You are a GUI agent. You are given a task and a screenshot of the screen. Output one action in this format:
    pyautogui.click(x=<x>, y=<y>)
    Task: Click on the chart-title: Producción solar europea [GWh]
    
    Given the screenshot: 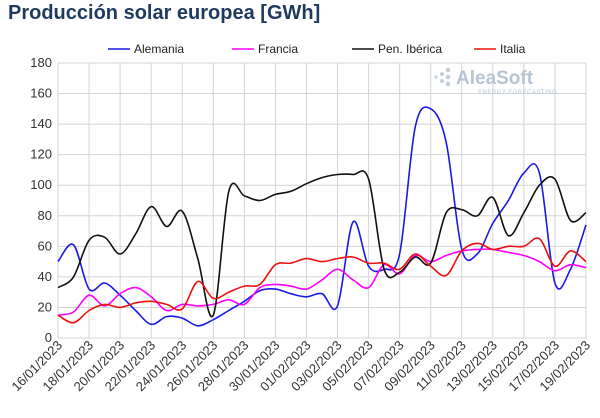 What is the action you would take?
    pyautogui.click(x=164, y=13)
    